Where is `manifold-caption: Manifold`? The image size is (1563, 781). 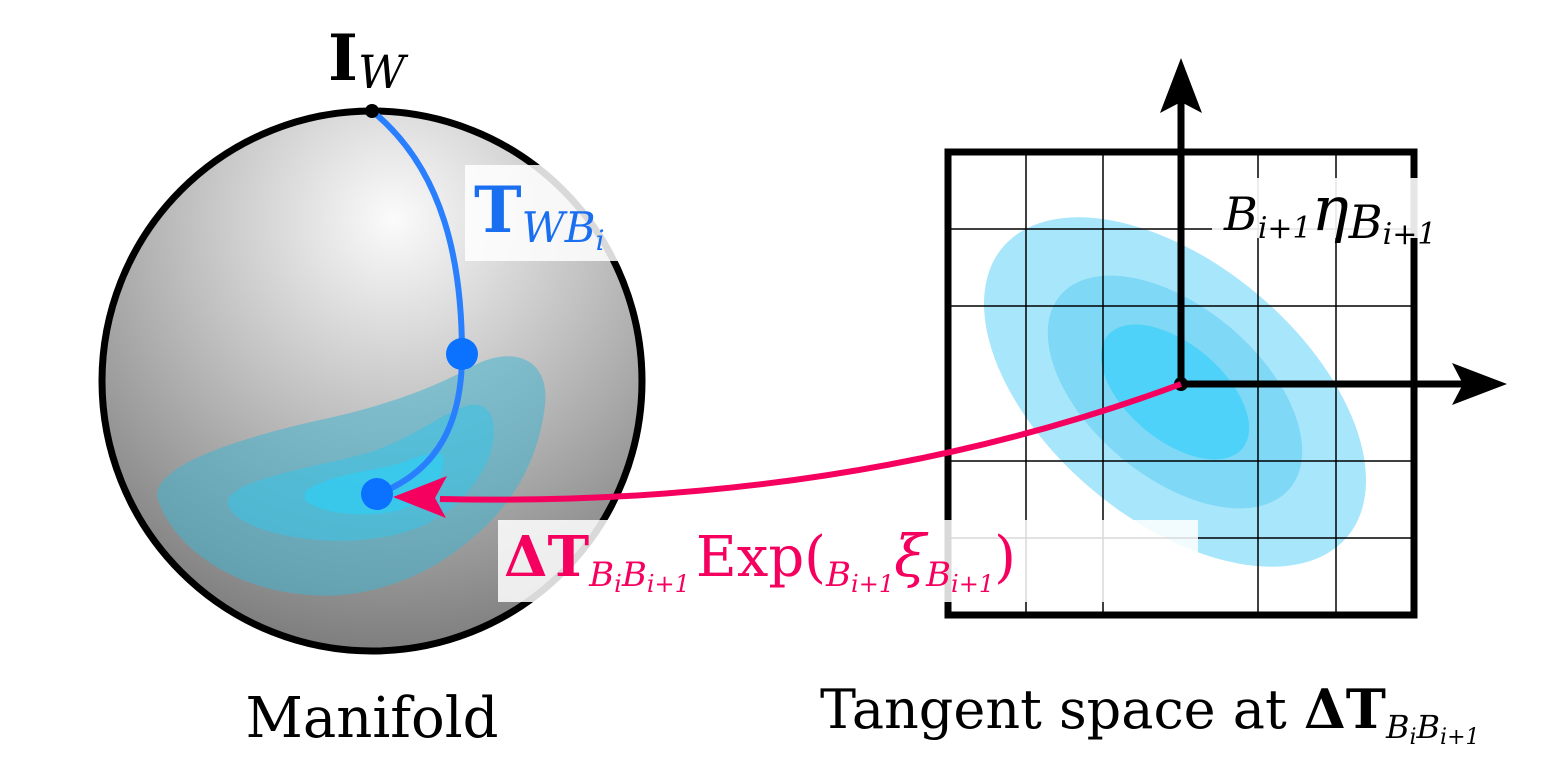 manifold-caption: Manifold is located at coordinates (372, 718).